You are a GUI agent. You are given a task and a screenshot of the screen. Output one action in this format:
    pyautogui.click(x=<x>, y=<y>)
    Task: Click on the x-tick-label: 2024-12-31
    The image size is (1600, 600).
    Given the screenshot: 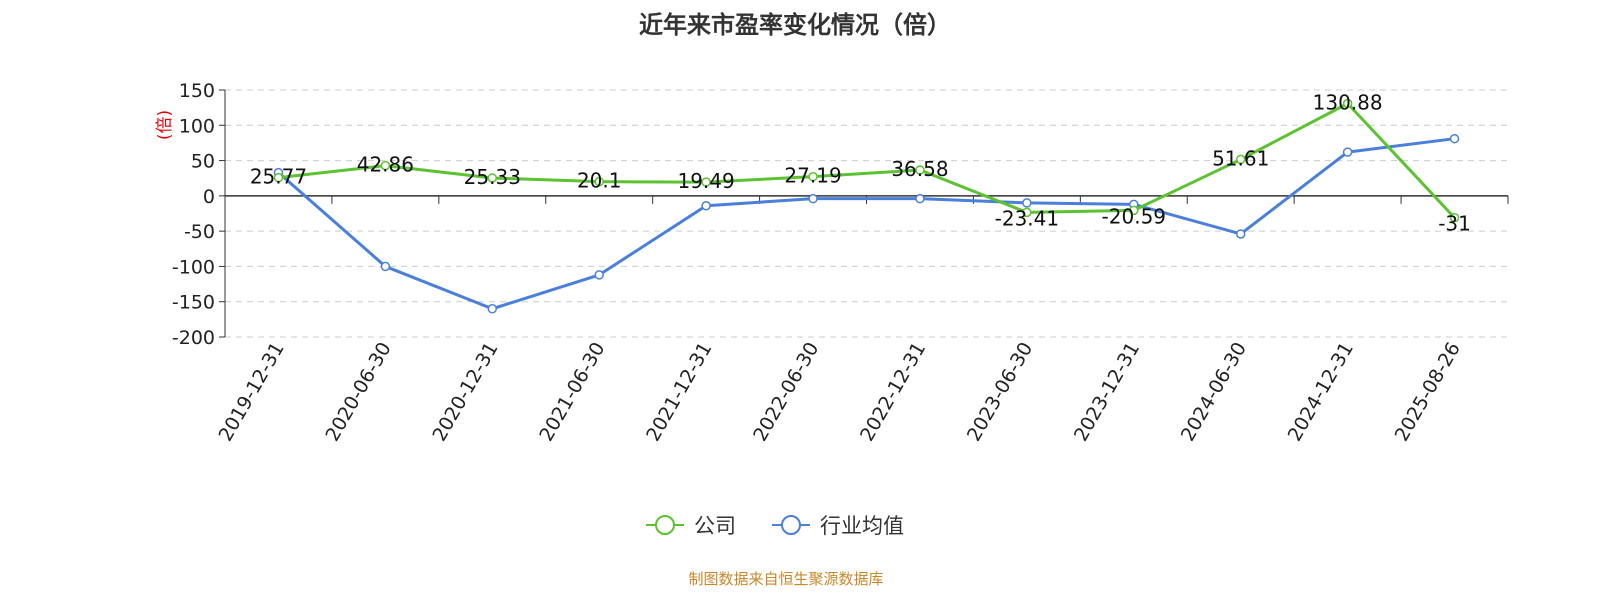 What is the action you would take?
    pyautogui.click(x=1321, y=392)
    